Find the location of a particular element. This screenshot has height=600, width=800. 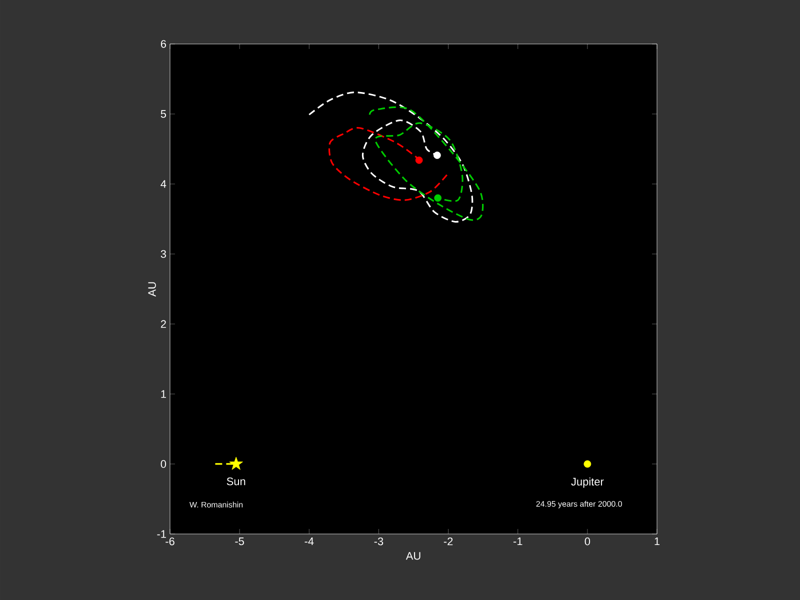

y-axis-title: AU is located at coordinates (152, 289).